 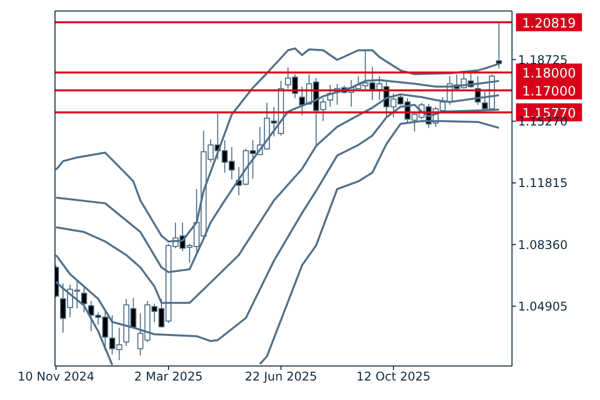 What do you see at coordinates (393, 377) in the screenshot?
I see `x-tick-label: 12 Oct 2025` at bounding box center [393, 377].